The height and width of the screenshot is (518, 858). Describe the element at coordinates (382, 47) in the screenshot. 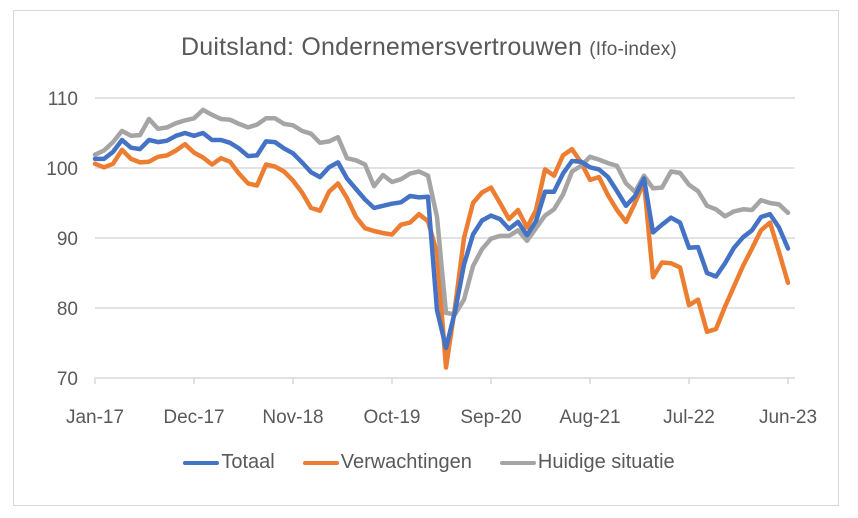

I see `chart-title-main: Duitsland: Ondernemersvertrouwen` at that location.